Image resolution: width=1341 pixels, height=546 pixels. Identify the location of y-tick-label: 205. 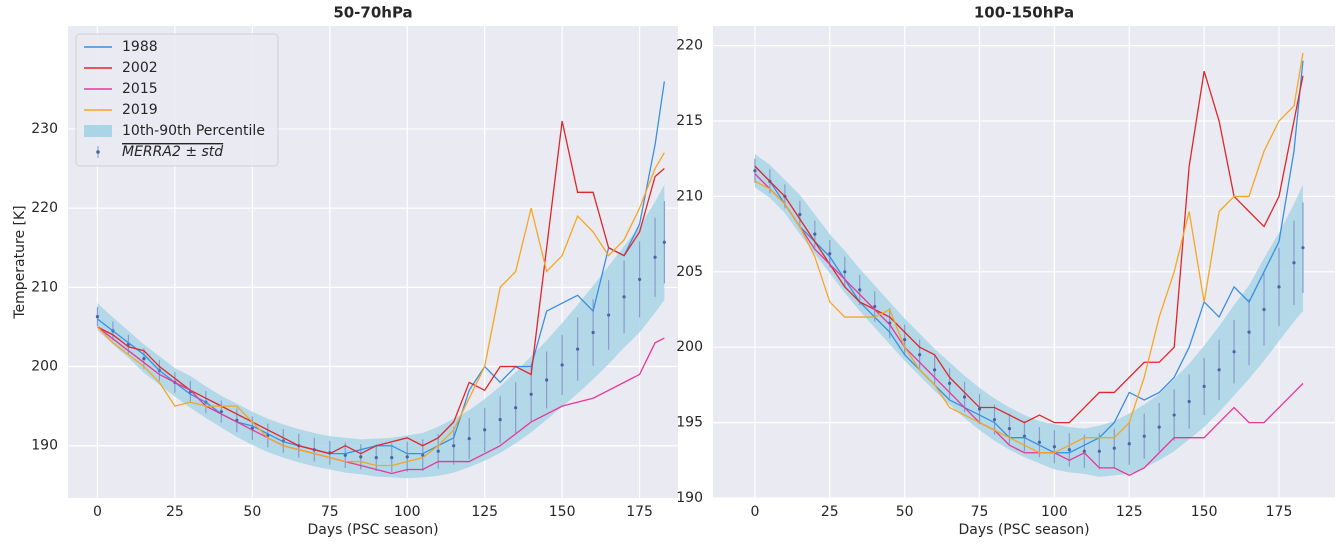
(689, 272).